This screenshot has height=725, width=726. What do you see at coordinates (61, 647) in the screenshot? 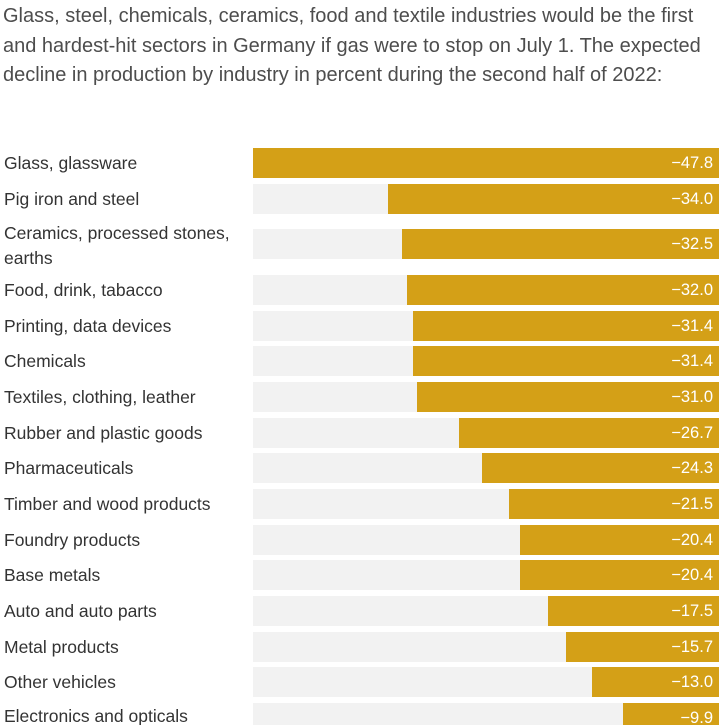
I see `category-label: Metal products` at bounding box center [61, 647].